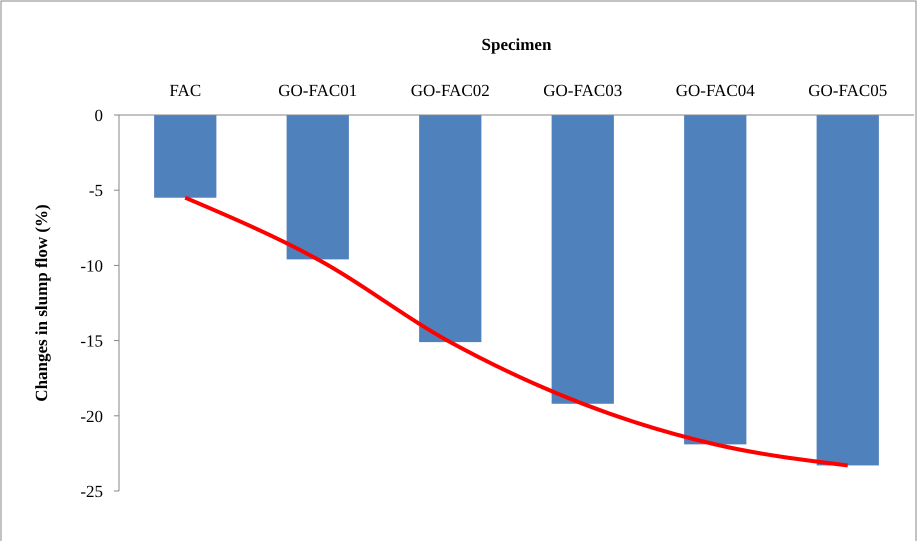  What do you see at coordinates (91, 416) in the screenshot?
I see `y-tick-label: -20` at bounding box center [91, 416].